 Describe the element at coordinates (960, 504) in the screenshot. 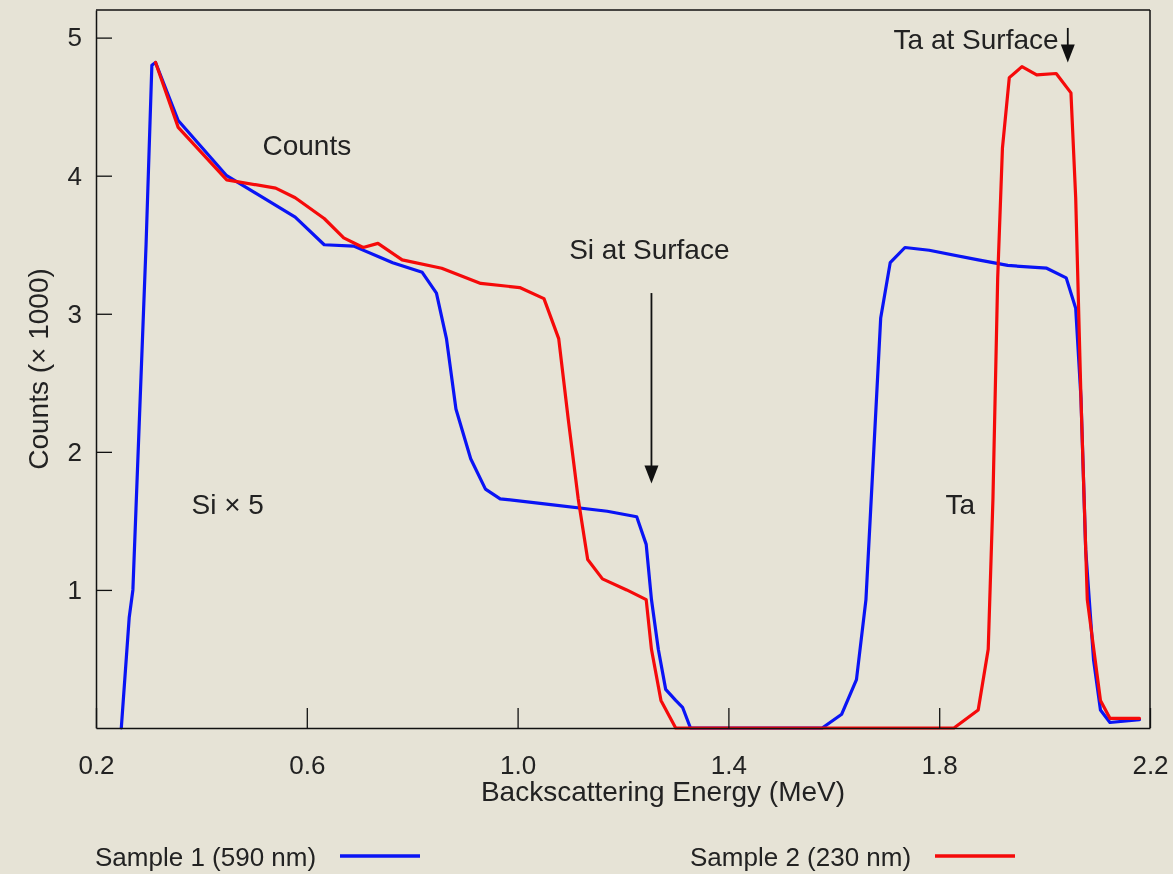

I see `annotation: Ta` at that location.